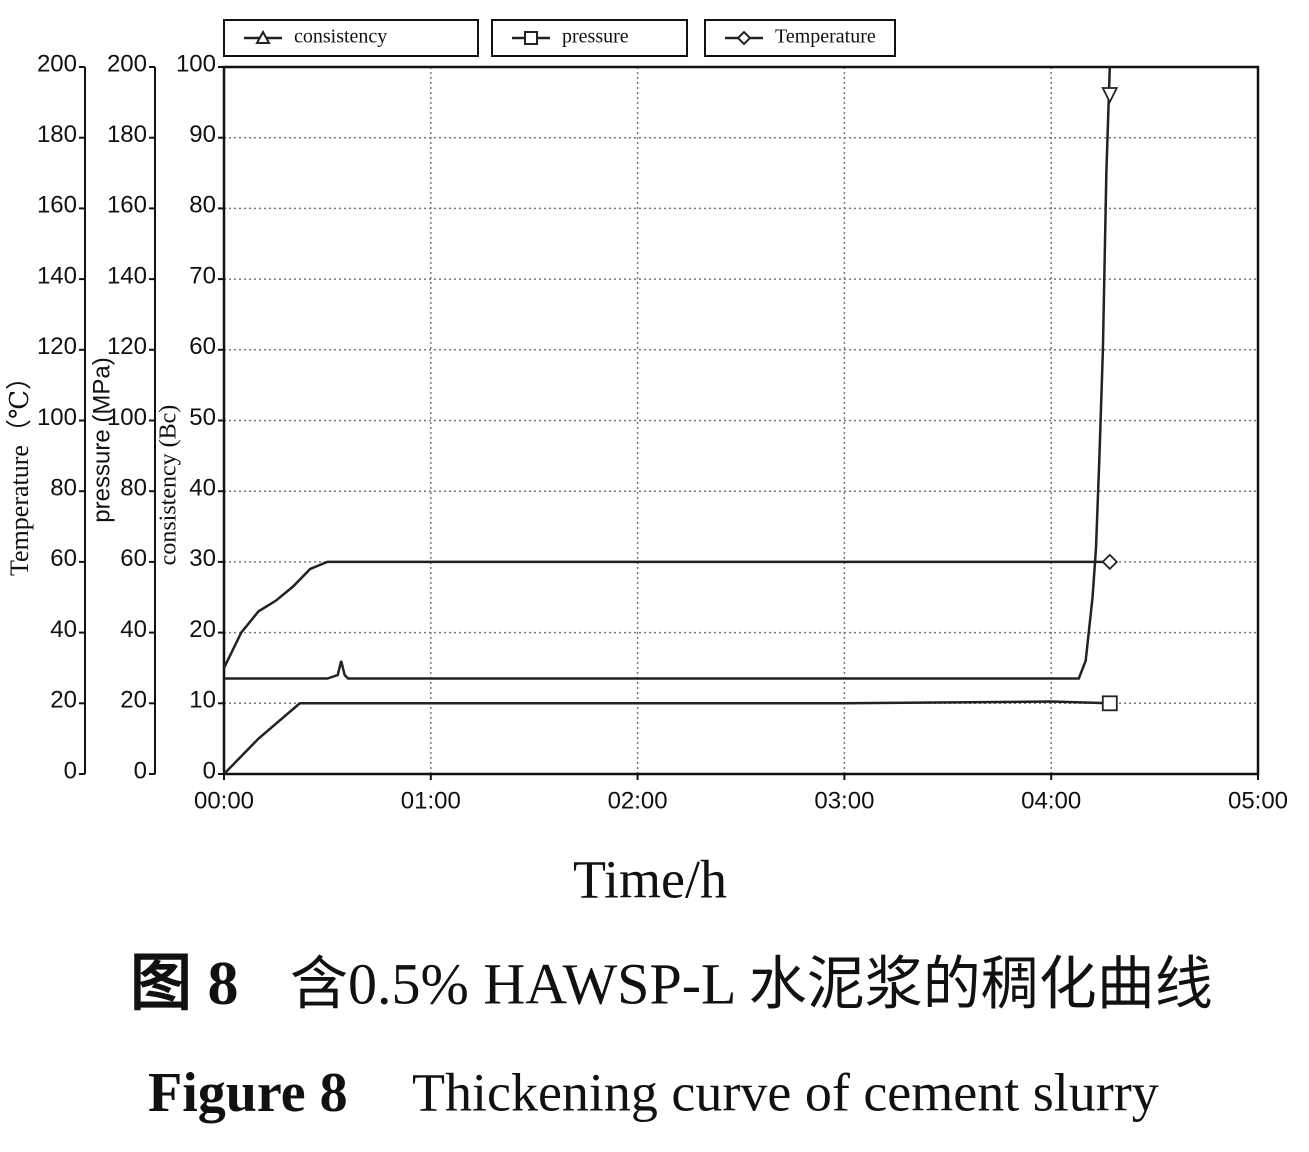  I want to click on y3-tick-label: 180, so click(57, 134).